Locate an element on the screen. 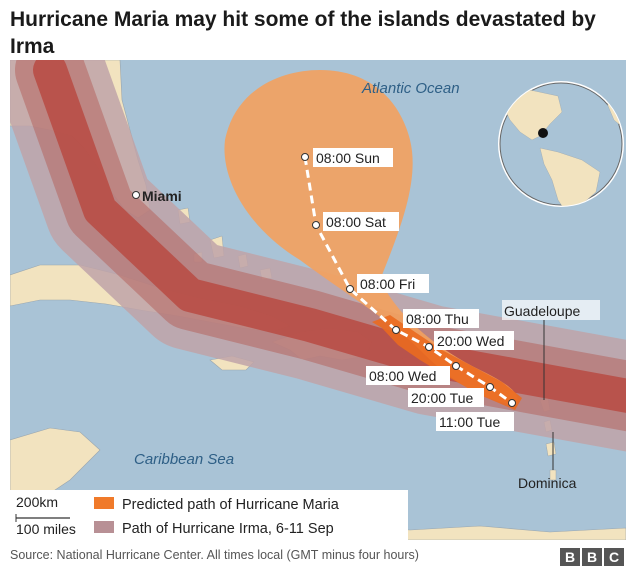 This screenshot has height=576, width=636. point-sun is located at coordinates (305, 157).